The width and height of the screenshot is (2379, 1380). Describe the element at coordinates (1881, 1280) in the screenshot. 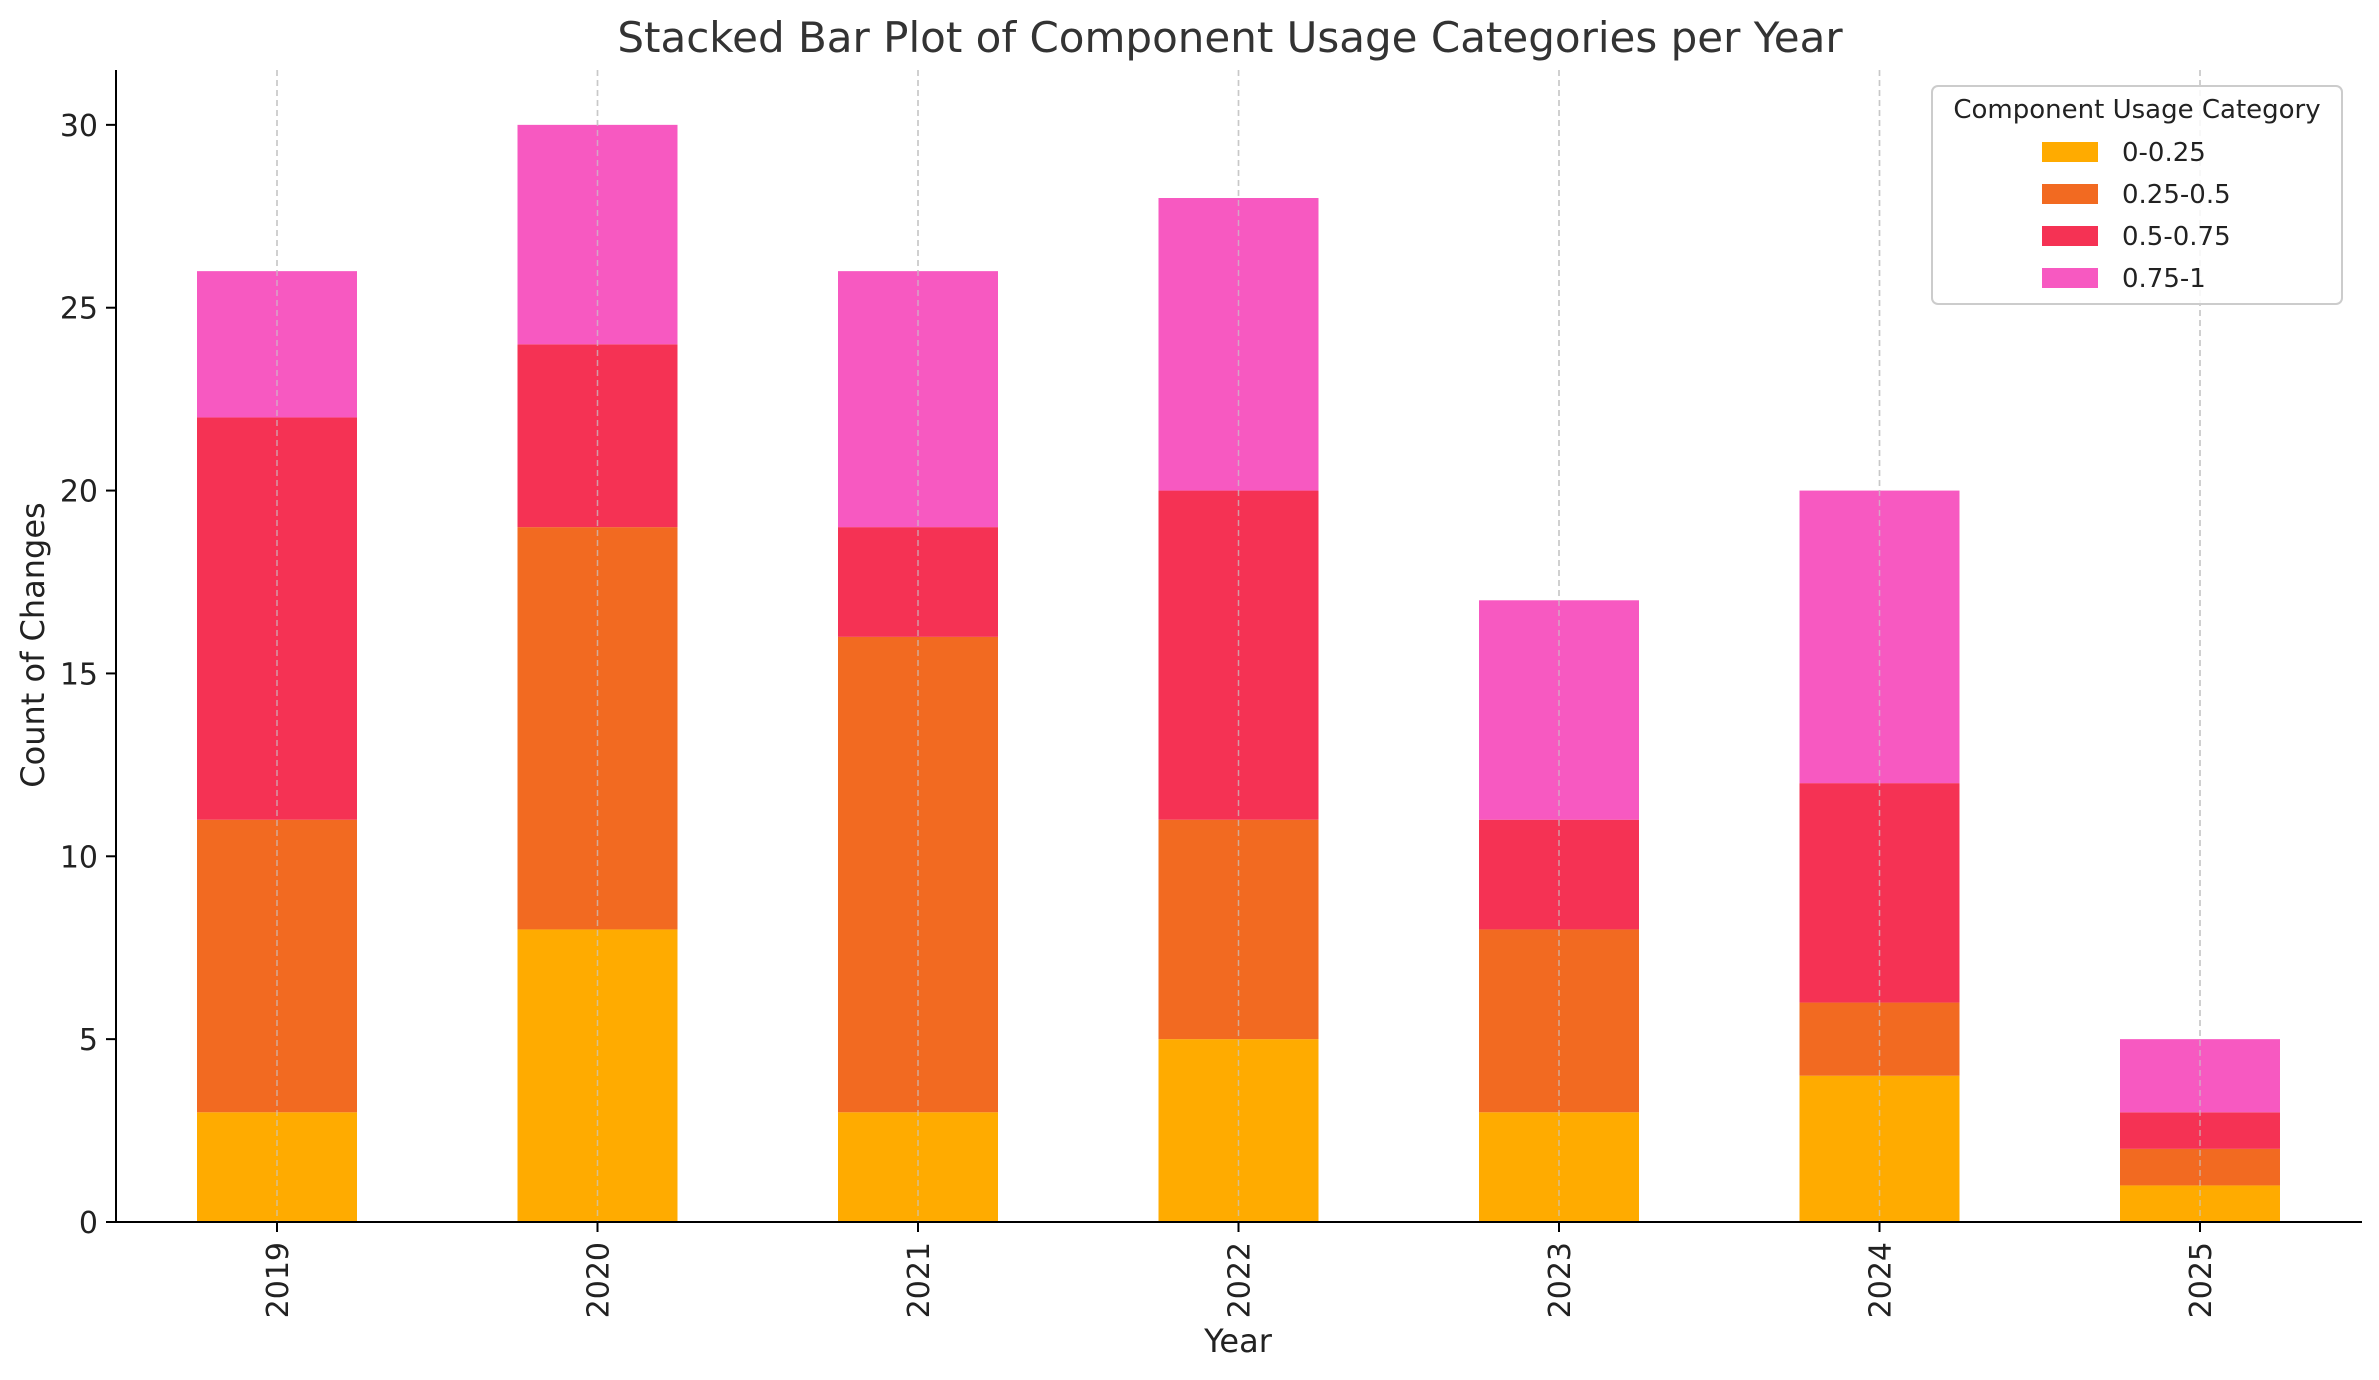

I see `x-tick-label-2024: 2024` at that location.